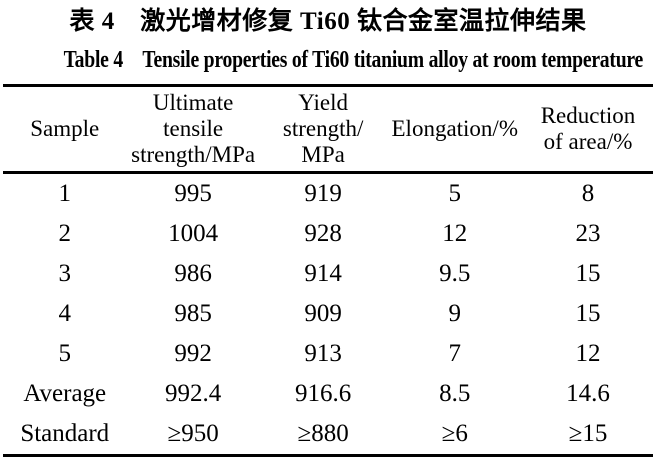 Image resolution: width=656 pixels, height=463 pixels. I want to click on table-row-sample-2: 2 1004 928 12 23, so click(328, 234).